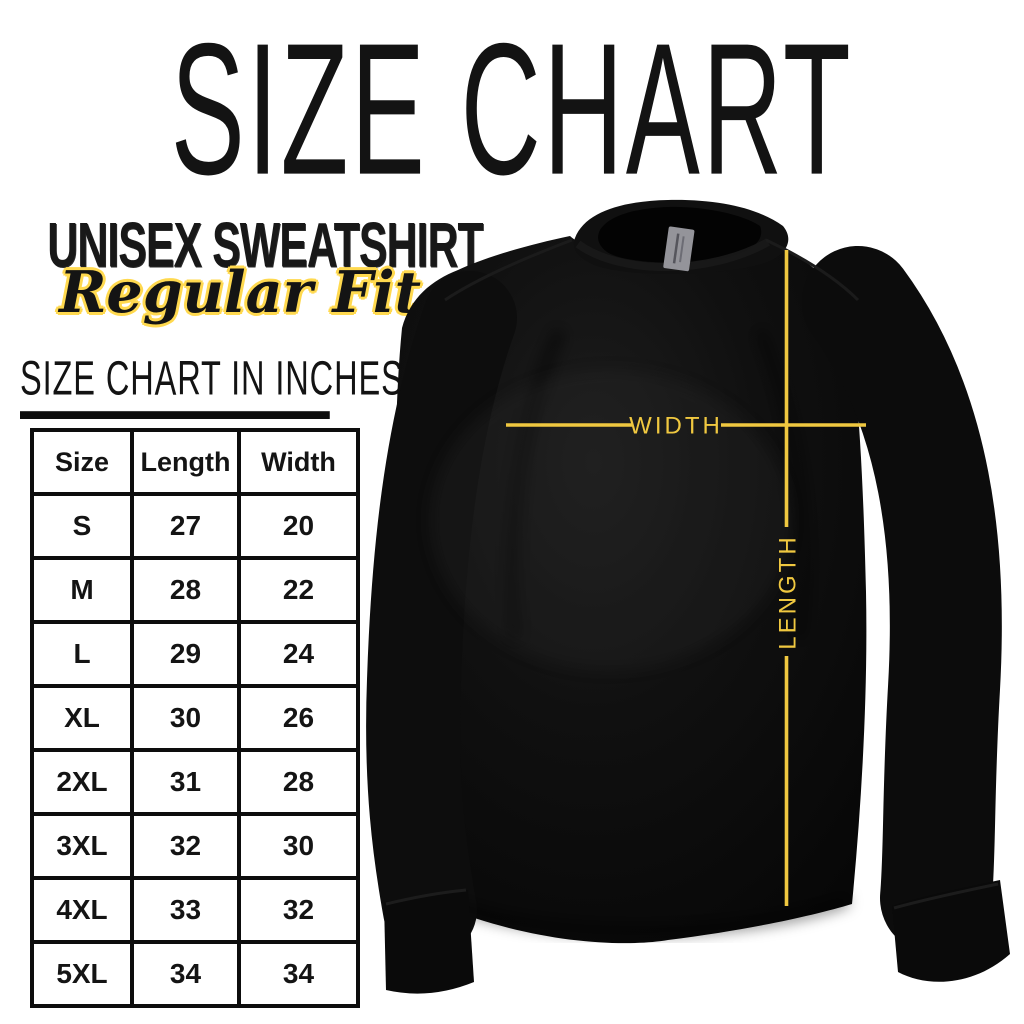 The image size is (1024, 1024). I want to click on table-row: XL 30 26, so click(195, 718).